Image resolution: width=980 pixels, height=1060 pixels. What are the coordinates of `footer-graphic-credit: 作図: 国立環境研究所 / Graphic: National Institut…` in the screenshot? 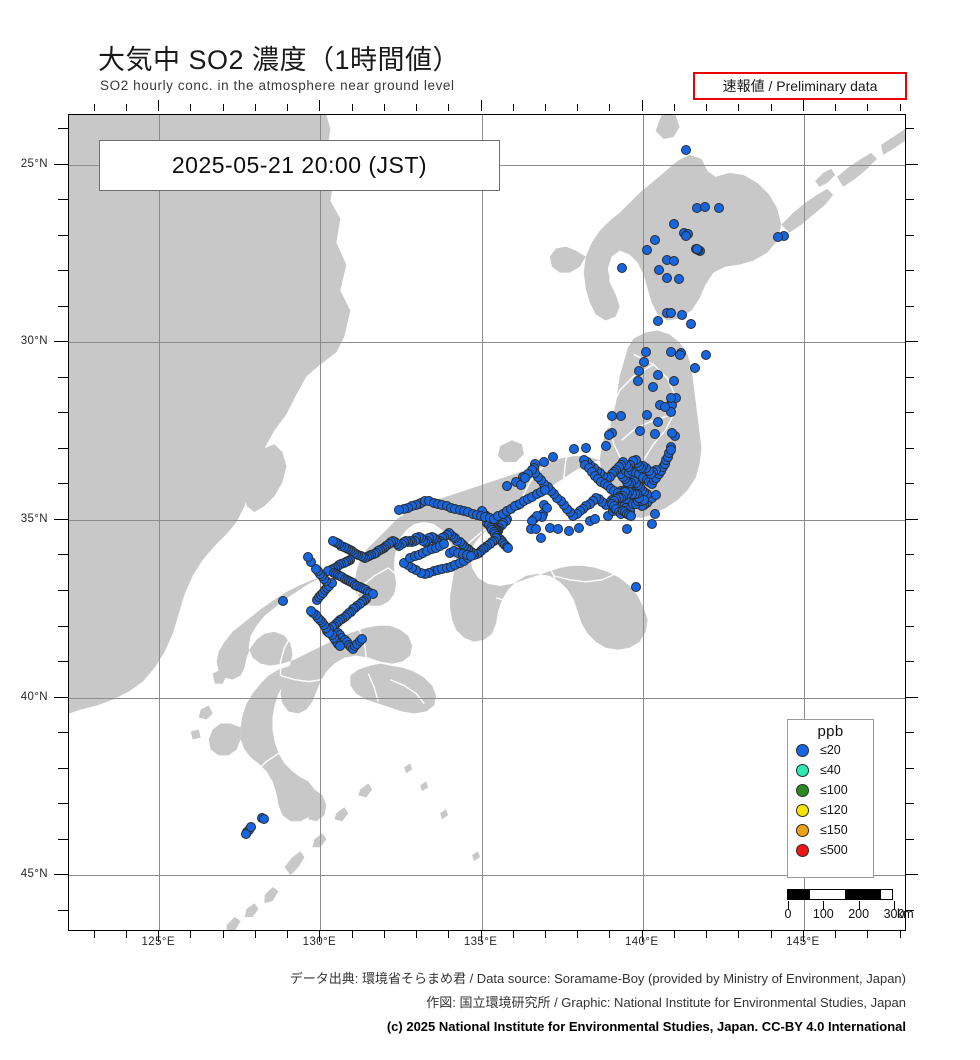 It's located at (666, 1002).